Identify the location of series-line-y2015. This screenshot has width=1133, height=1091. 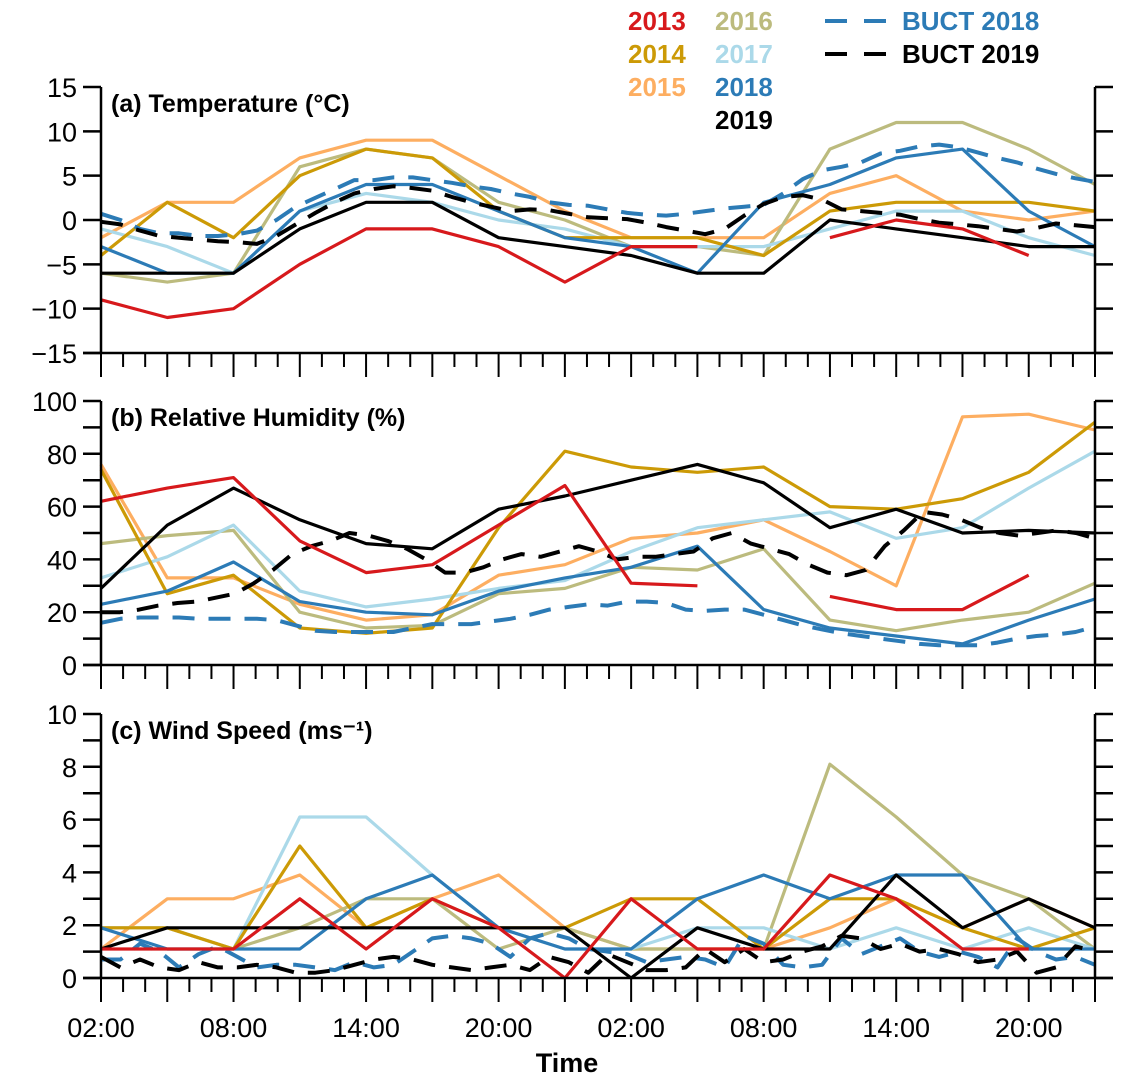
(598, 189).